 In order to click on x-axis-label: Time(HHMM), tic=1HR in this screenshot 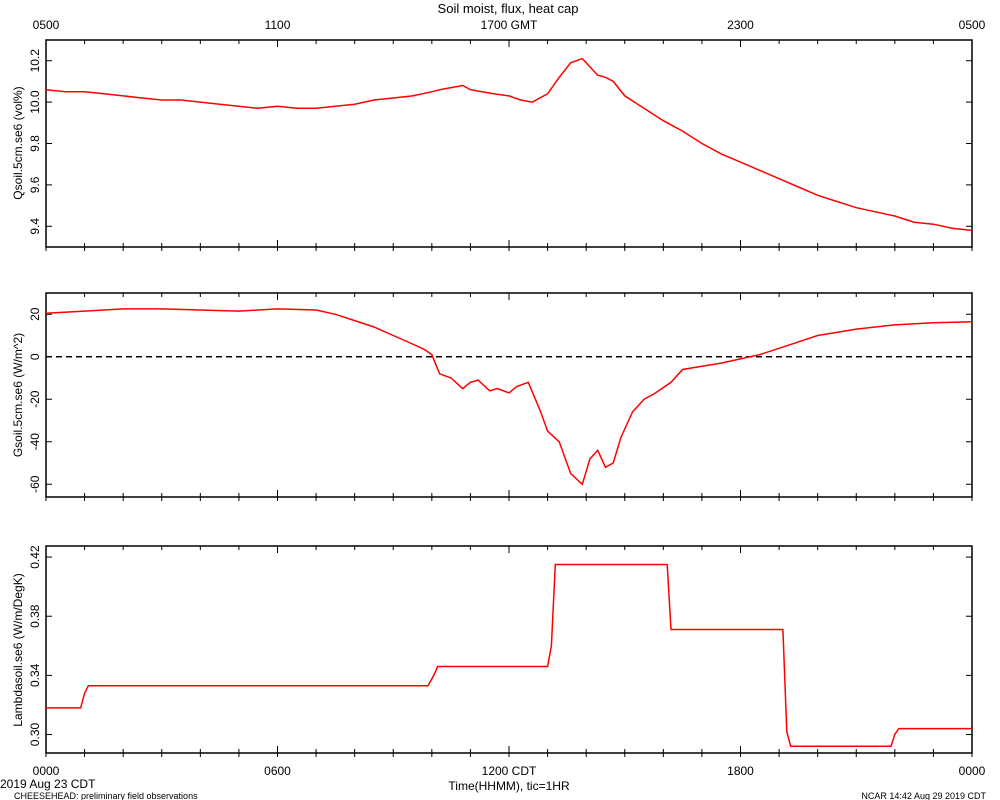, I will do `click(509, 786)`.